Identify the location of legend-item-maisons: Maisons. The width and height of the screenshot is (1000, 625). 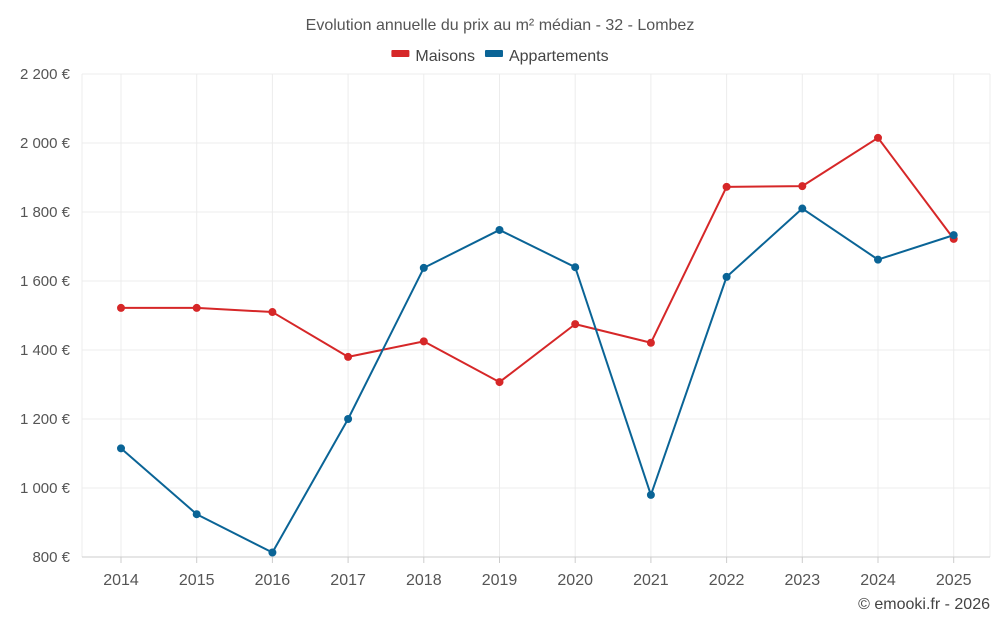
(433, 56).